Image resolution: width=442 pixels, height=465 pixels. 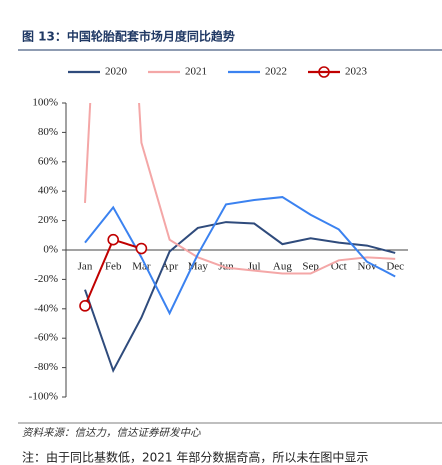 What do you see at coordinates (310, 267) in the screenshot?
I see `x-tick-label: Sep` at bounding box center [310, 267].